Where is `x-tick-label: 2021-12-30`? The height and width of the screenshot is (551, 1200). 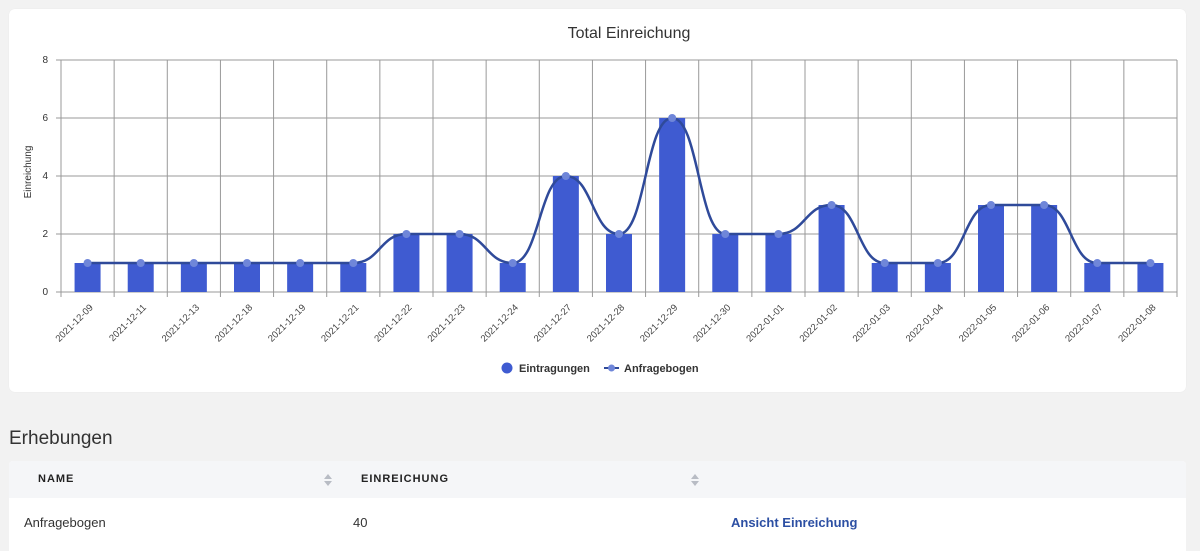 x-tick-label: 2021-12-30 is located at coordinates (712, 323).